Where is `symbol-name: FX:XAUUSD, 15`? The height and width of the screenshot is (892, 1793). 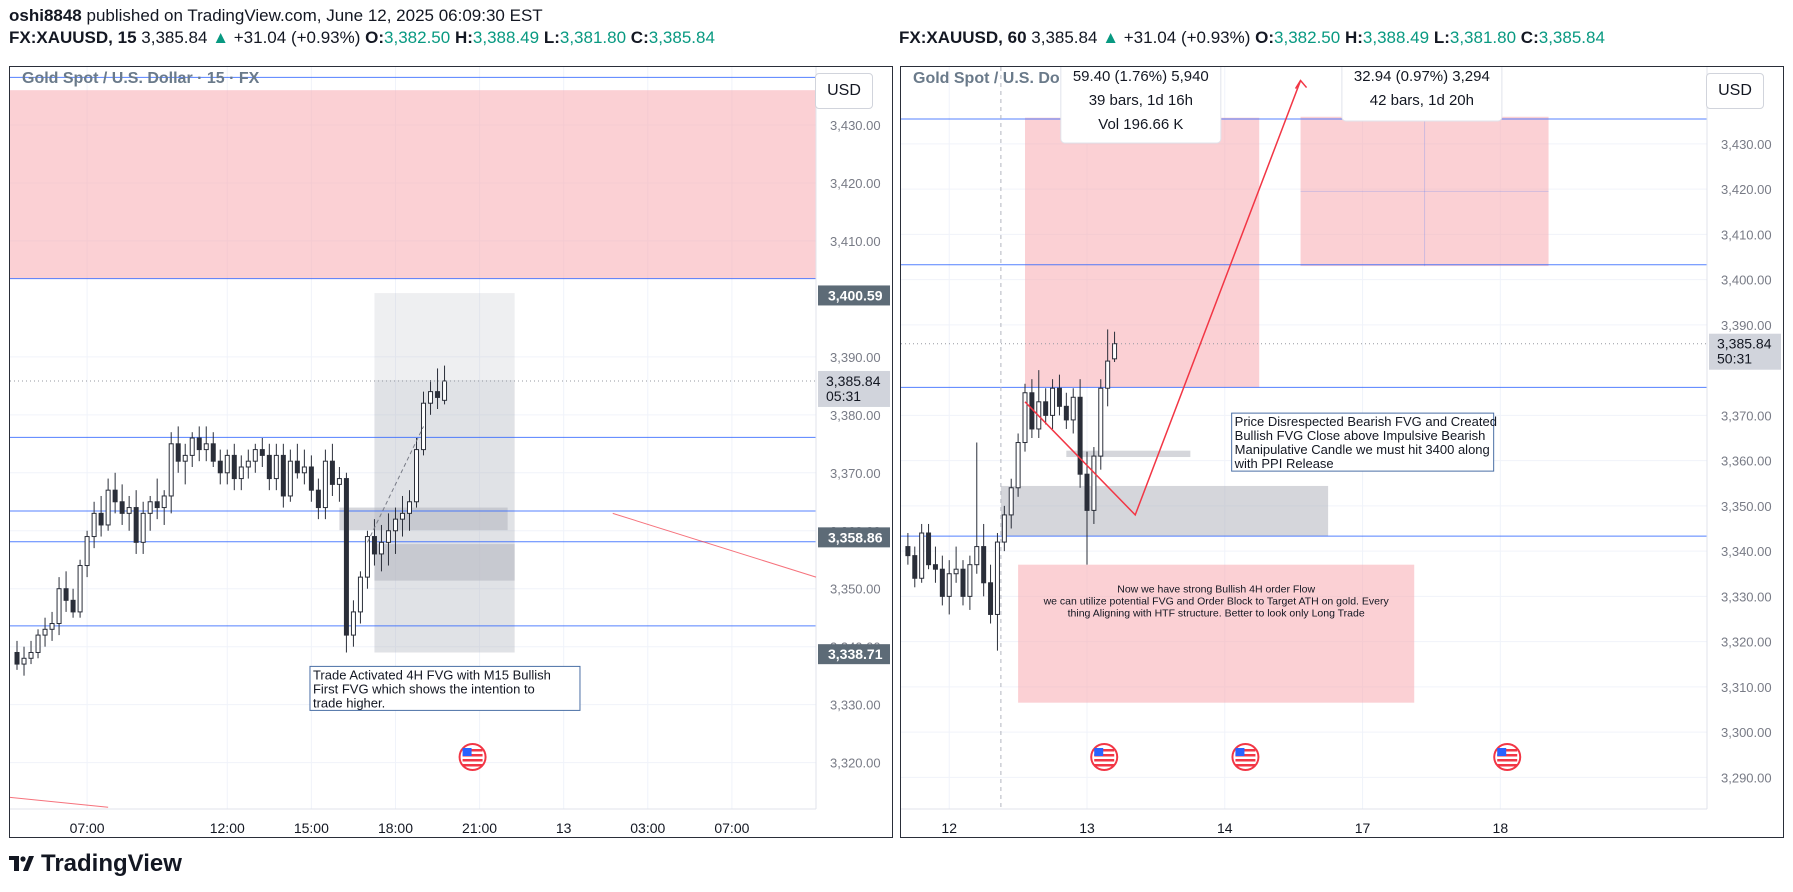
symbol-name: FX:XAUUSD, 15 is located at coordinates (73, 37).